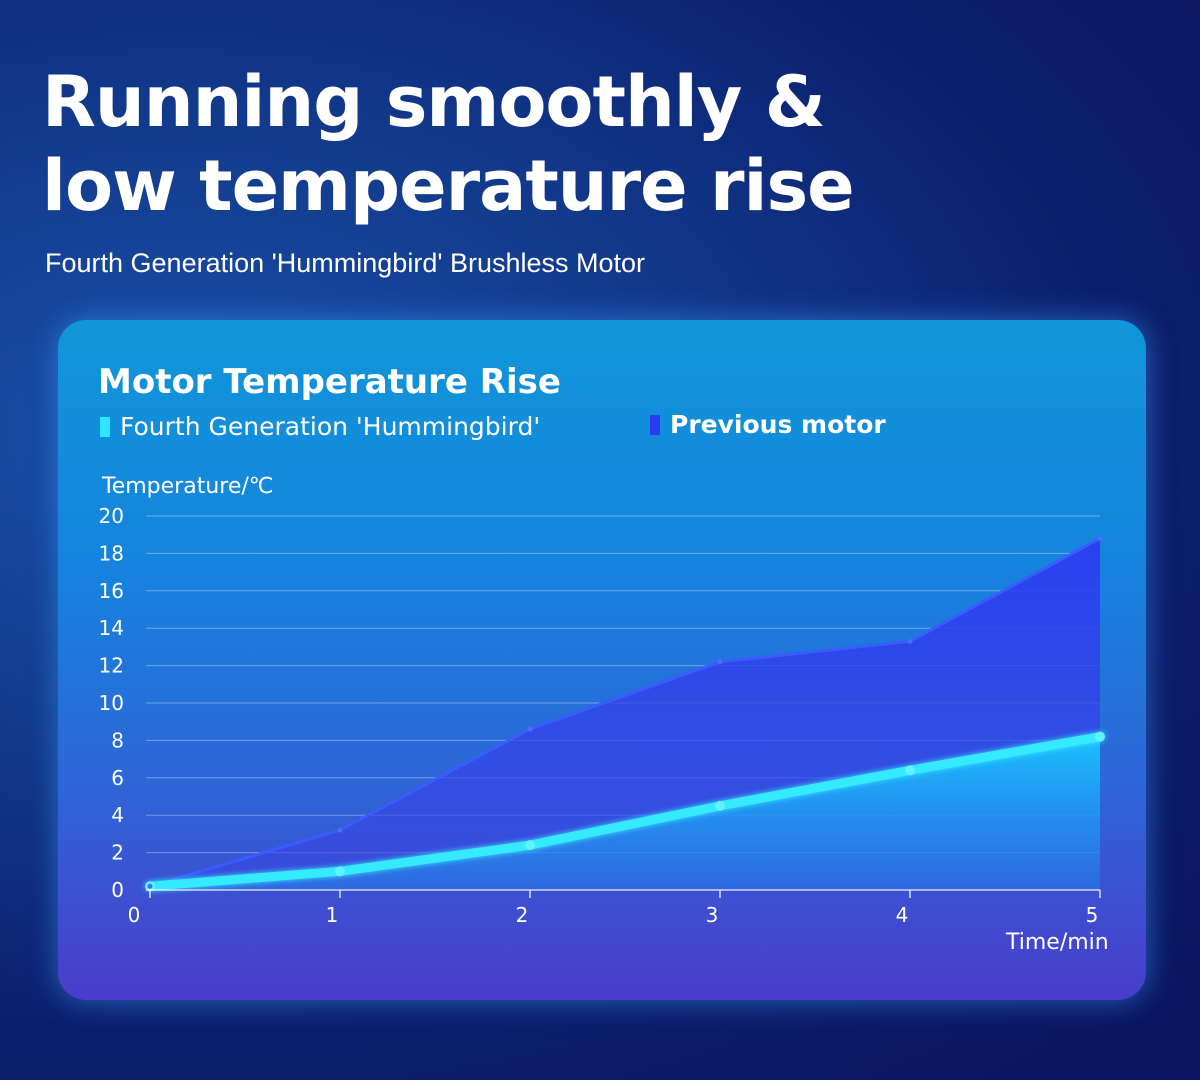 The image size is (1200, 1080). I want to click on legend-swatch-previous, so click(655, 424).